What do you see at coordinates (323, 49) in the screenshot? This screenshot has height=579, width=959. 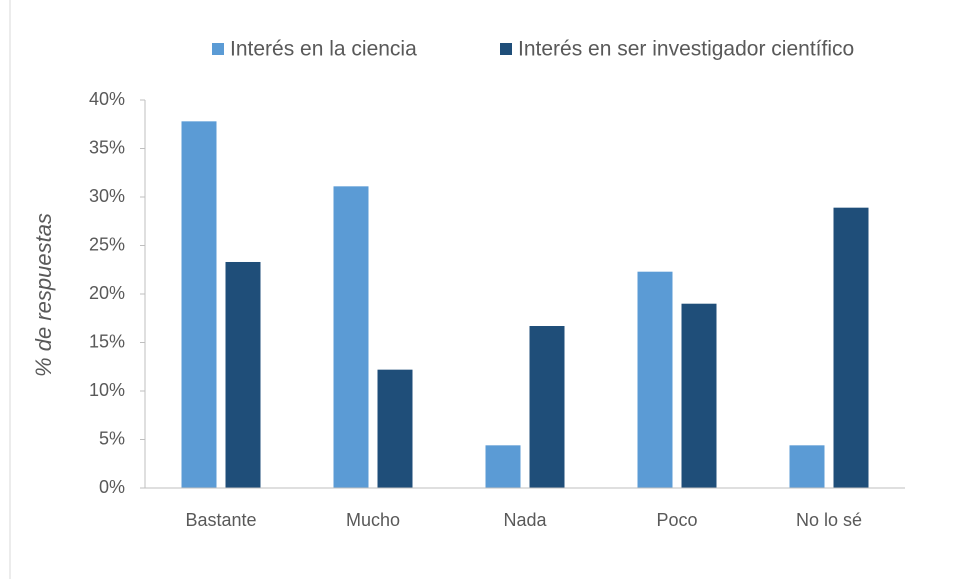 I see `legend-label: Interés en la ciencia` at bounding box center [323, 49].